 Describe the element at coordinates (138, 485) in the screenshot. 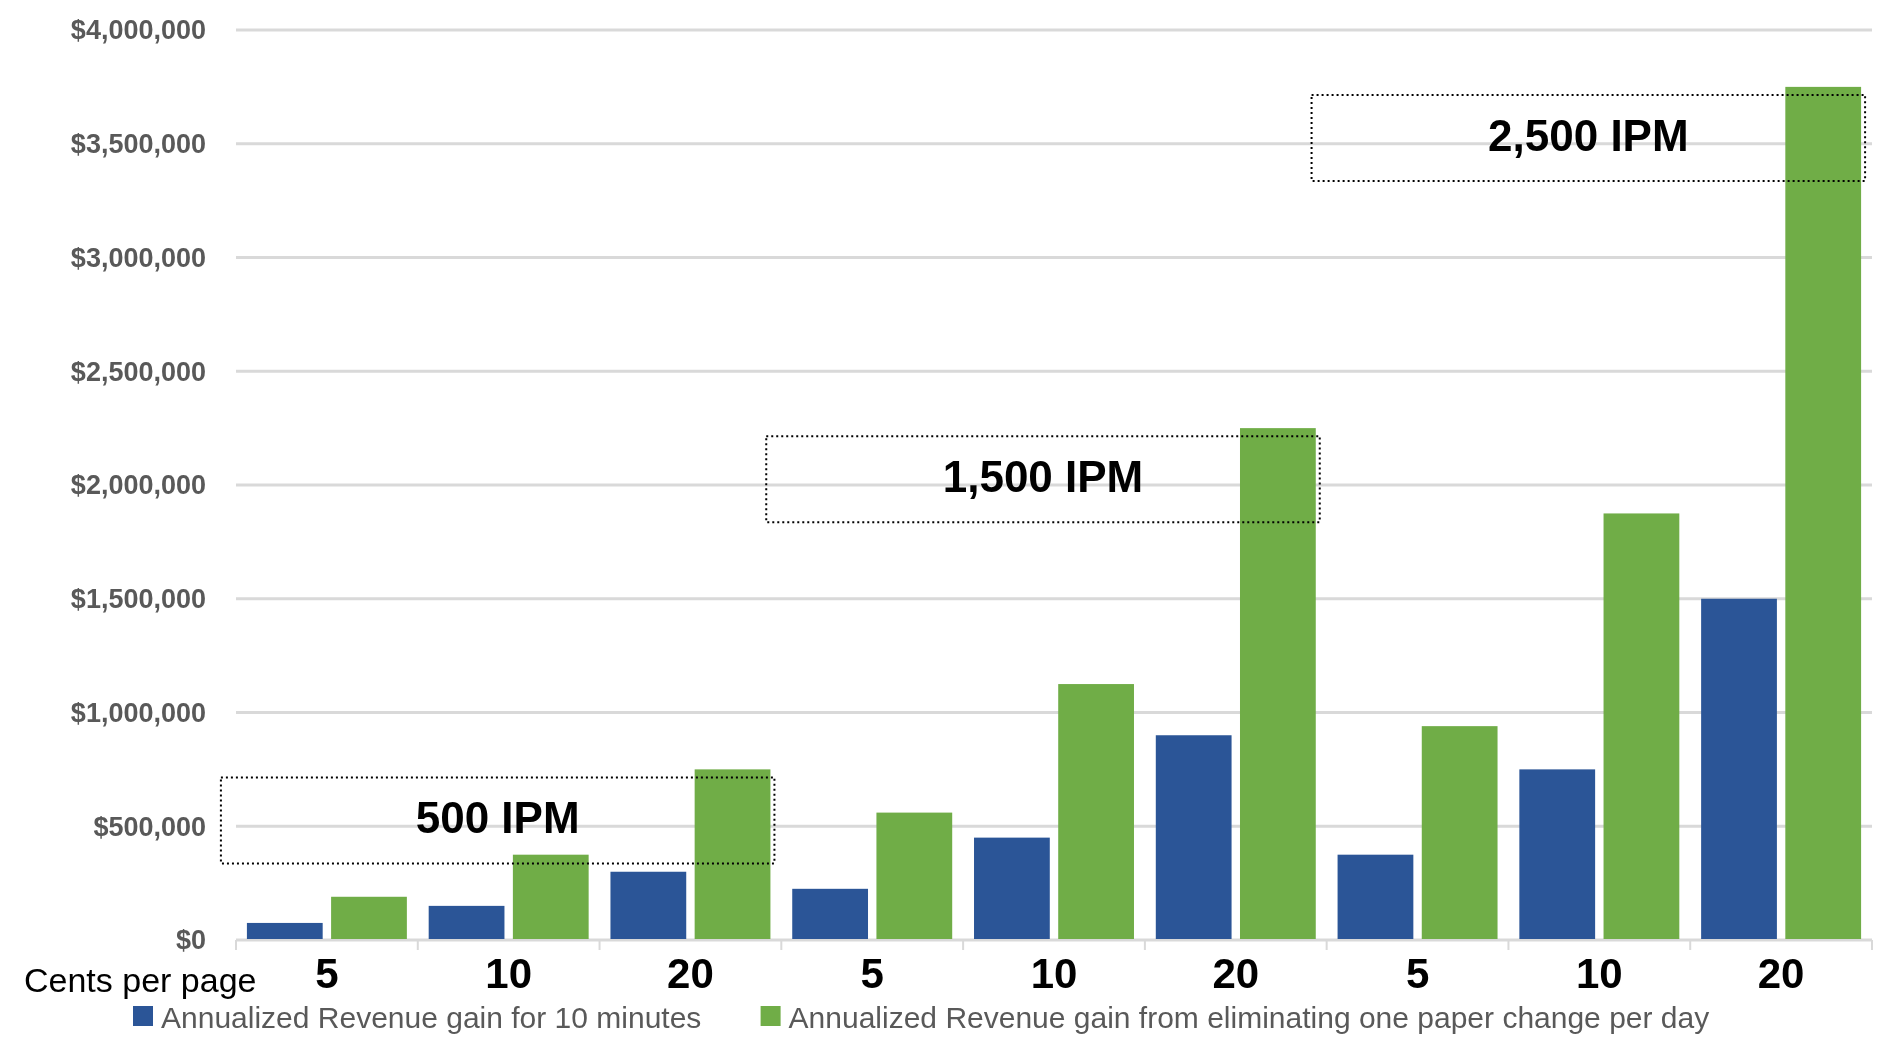

I see `y-tick-label: $2,000,000` at that location.